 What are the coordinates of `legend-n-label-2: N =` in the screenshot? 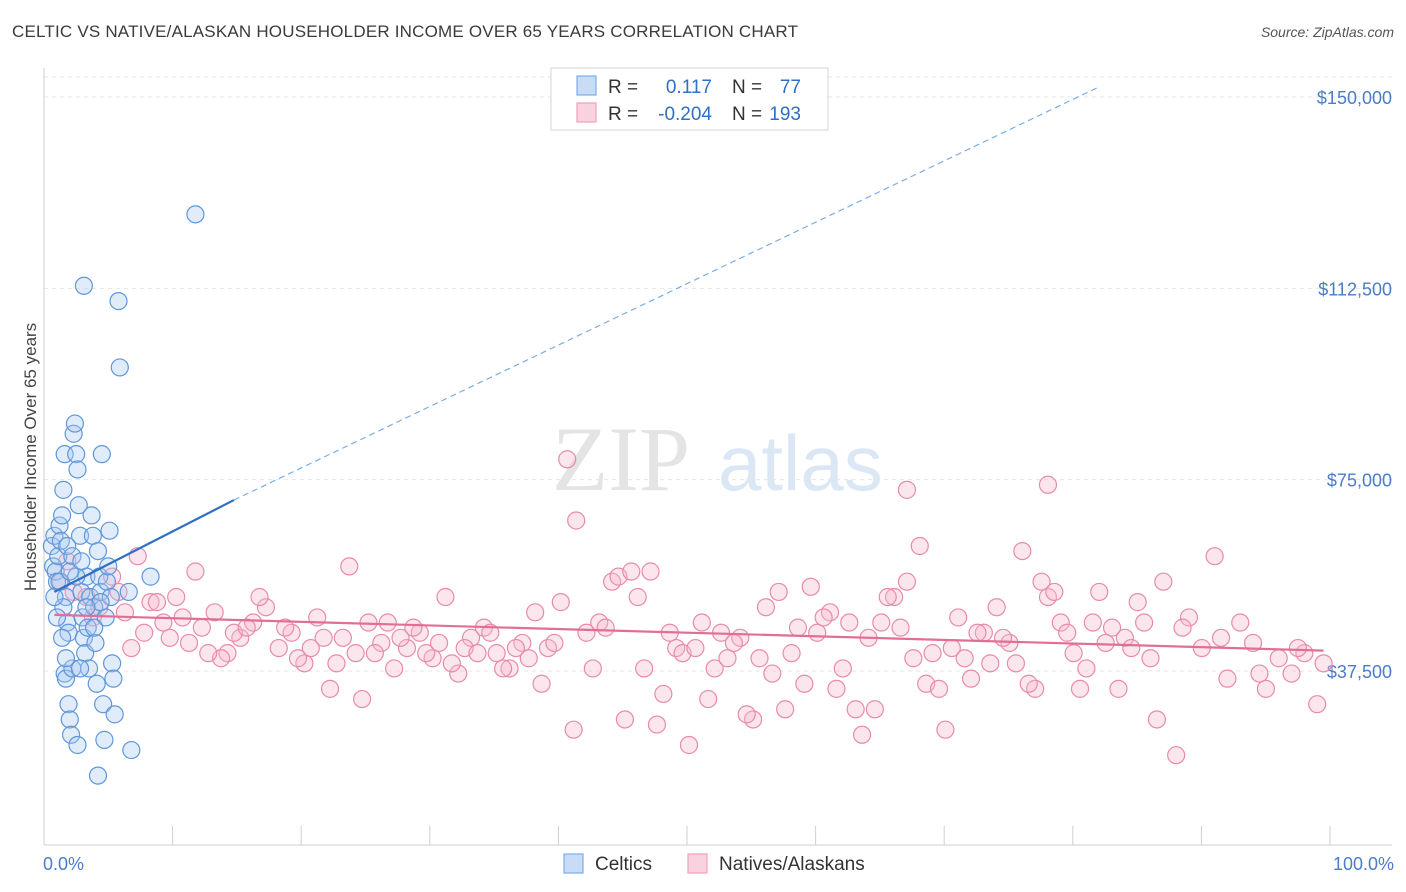 It's located at (747, 114).